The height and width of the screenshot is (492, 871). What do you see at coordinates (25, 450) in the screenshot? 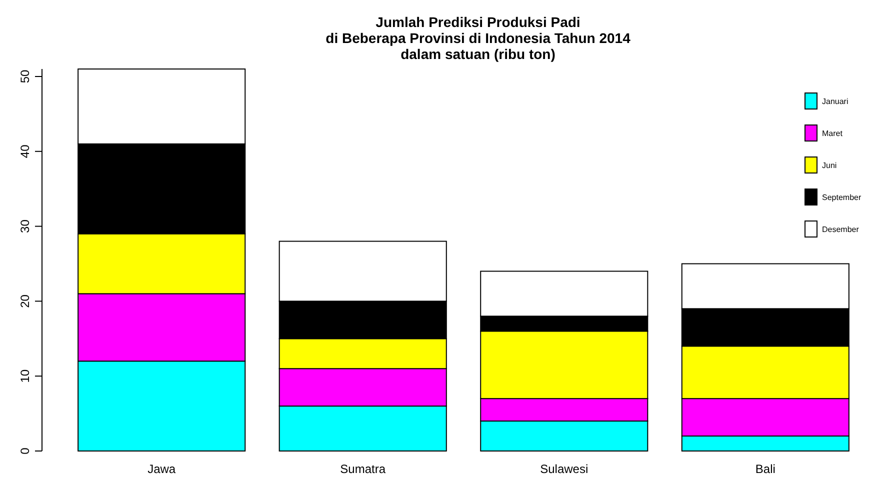
I see `y-tick-label: 0` at bounding box center [25, 450].